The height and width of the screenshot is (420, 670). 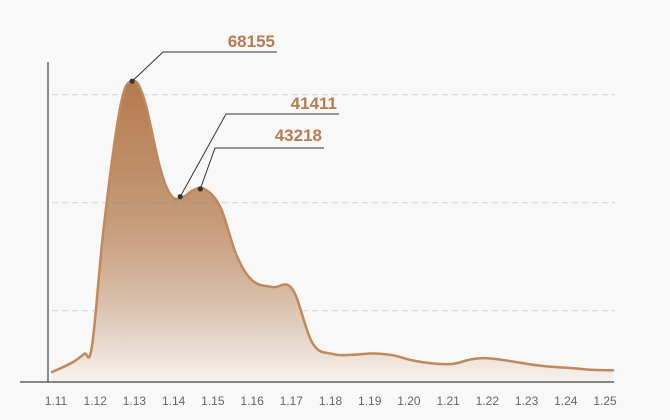 I want to click on x-tick-label: 1.18, so click(x=331, y=401).